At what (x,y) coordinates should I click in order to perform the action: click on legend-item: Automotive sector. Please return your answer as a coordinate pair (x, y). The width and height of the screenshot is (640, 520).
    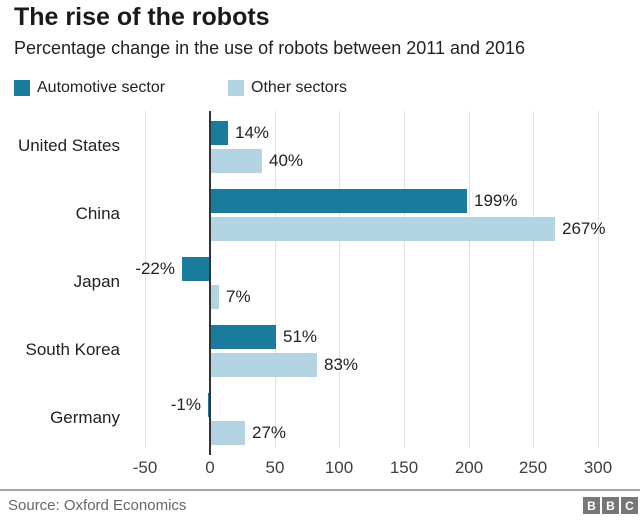
    Looking at the image, I should click on (89, 88).